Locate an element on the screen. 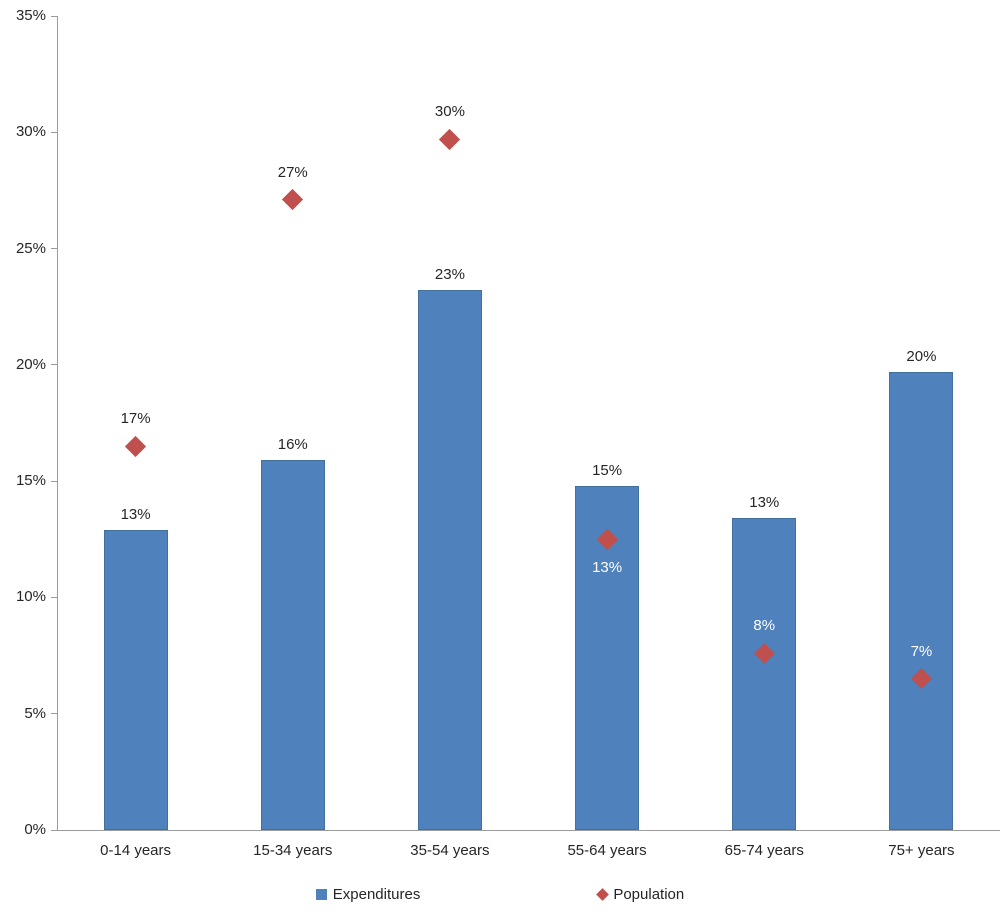  population-data-label: 17% is located at coordinates (135, 419).